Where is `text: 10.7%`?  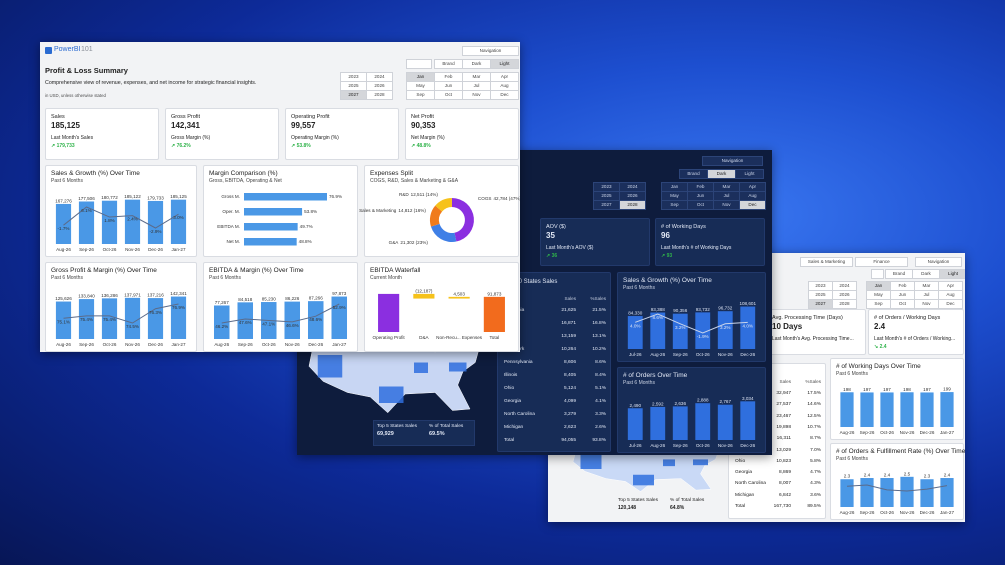
text: 10.7% is located at coordinates (814, 427).